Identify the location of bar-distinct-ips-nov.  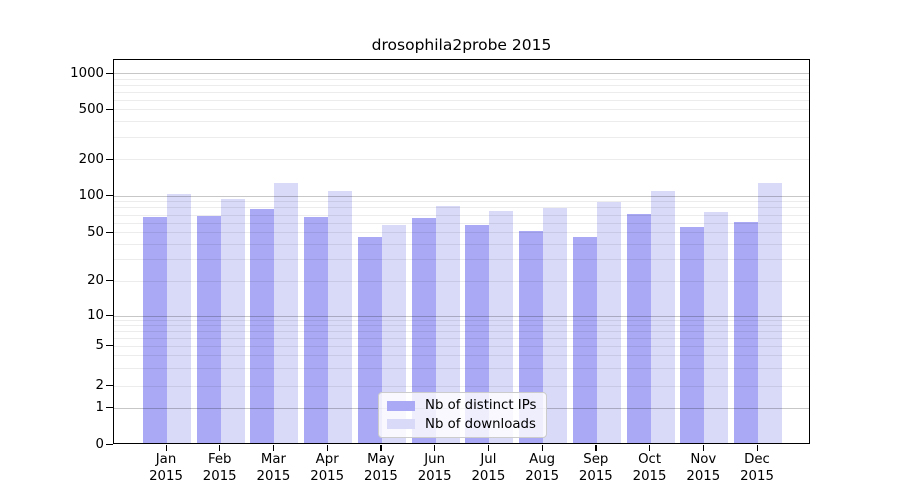
(692, 335).